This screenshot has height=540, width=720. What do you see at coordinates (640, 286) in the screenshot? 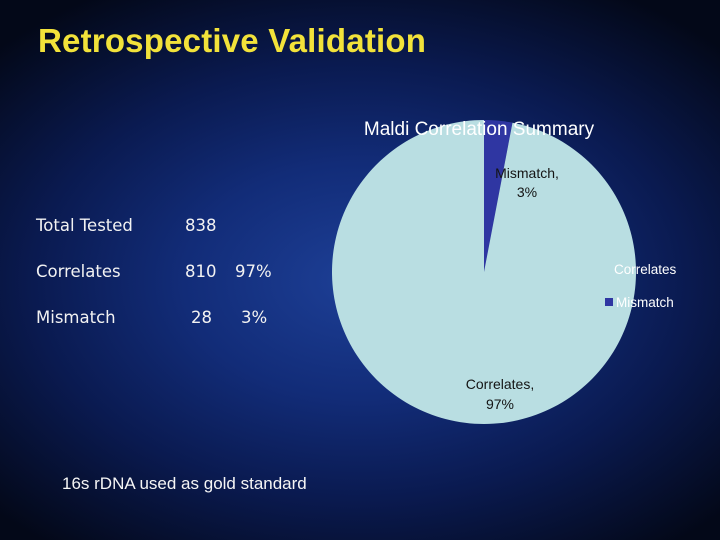
I see `chart-legend: Correlates Mismatch` at bounding box center [640, 286].